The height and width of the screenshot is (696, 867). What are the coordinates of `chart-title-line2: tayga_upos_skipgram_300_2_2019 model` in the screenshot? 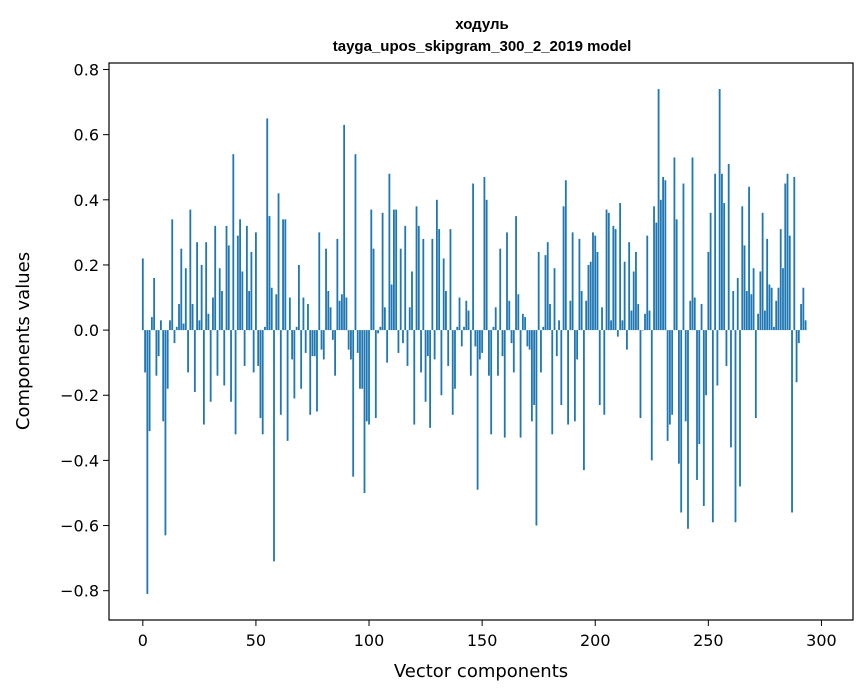 It's located at (482, 46).